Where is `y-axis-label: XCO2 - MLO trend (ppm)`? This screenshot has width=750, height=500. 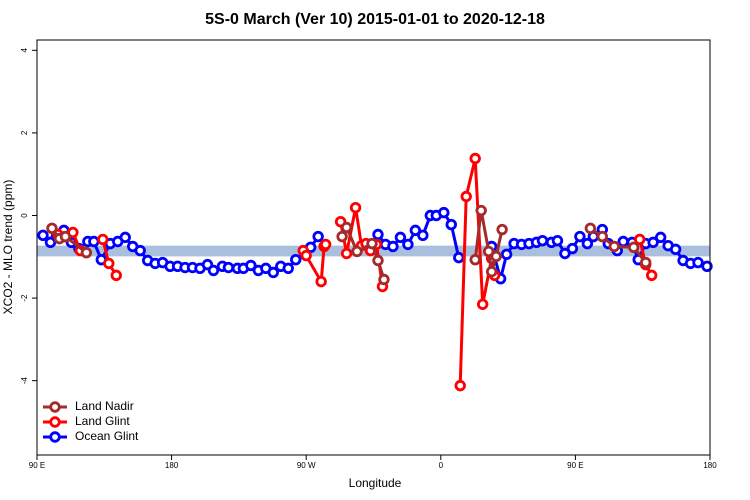
y-axis-label: XCO2 - MLO trend (ppm) is located at coordinates (8, 247).